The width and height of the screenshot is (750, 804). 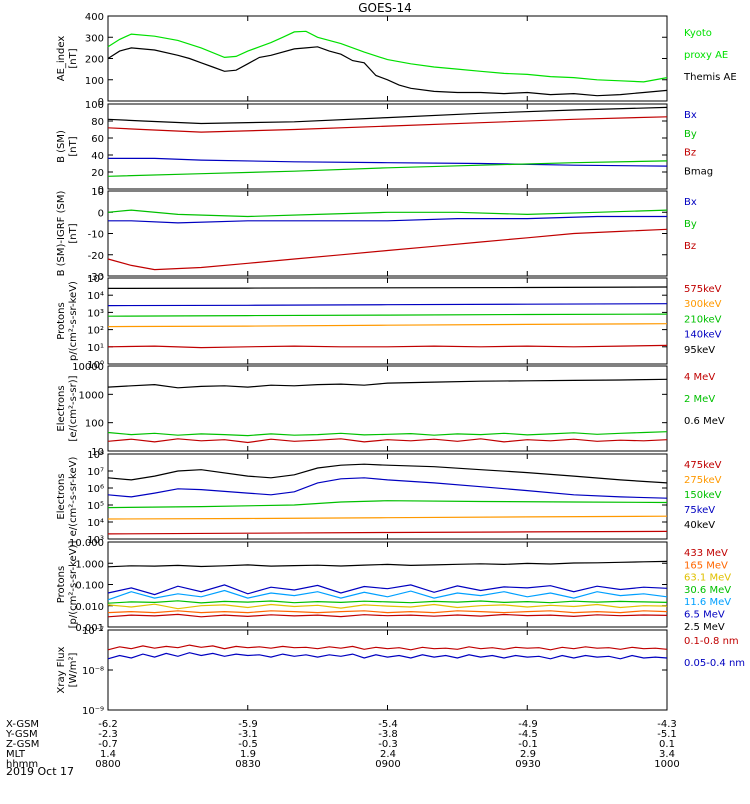 What do you see at coordinates (248, 744) in the screenshot?
I see `footer-value: -0.5` at bounding box center [248, 744].